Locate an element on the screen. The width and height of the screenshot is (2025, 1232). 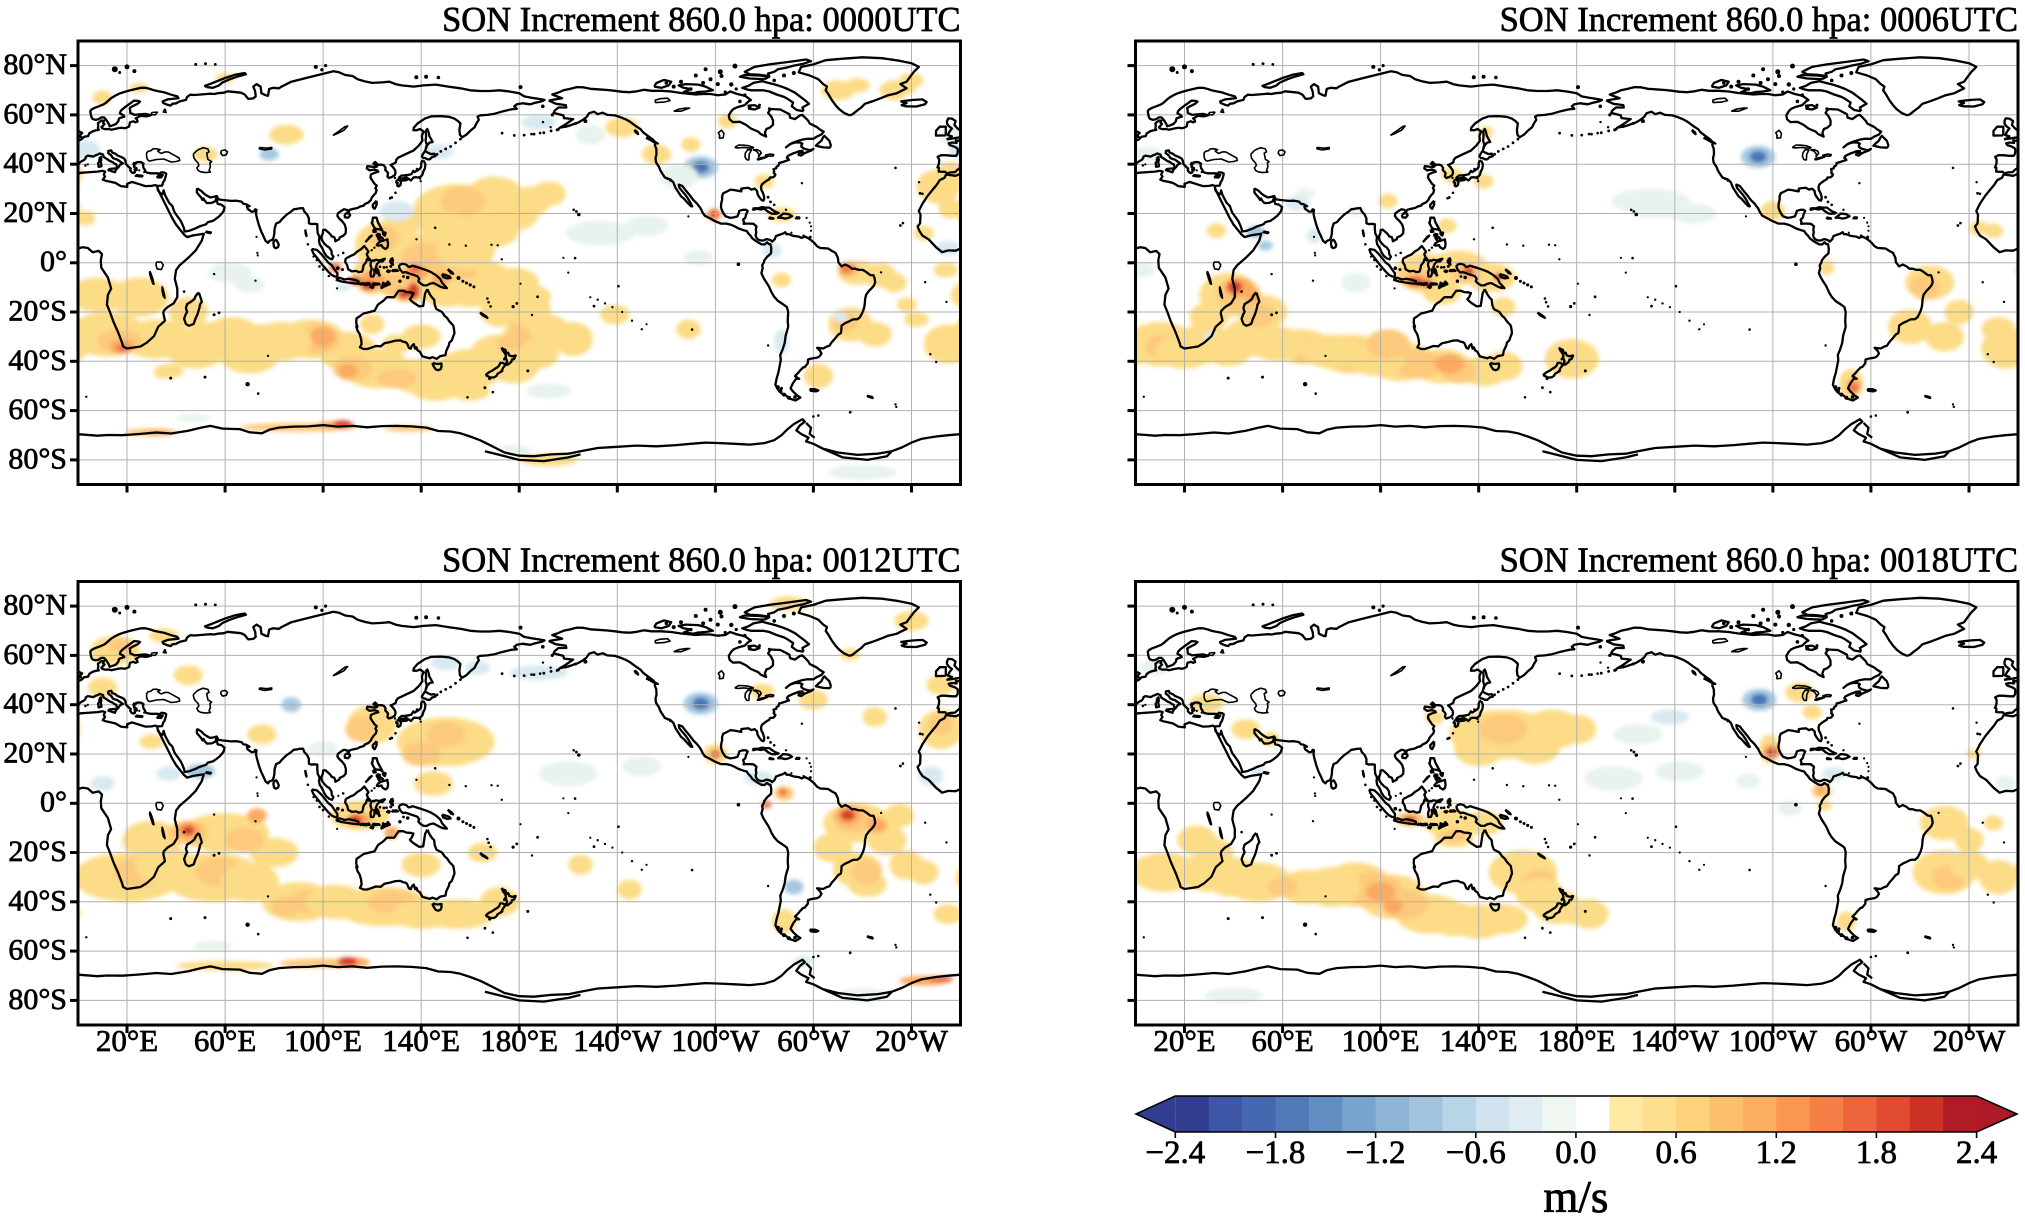
svg-text:SON Increment 860.0 hpa: 0000U: SON Increment 860.0 hpa: 0000UTC is located at coordinates (701, 20).